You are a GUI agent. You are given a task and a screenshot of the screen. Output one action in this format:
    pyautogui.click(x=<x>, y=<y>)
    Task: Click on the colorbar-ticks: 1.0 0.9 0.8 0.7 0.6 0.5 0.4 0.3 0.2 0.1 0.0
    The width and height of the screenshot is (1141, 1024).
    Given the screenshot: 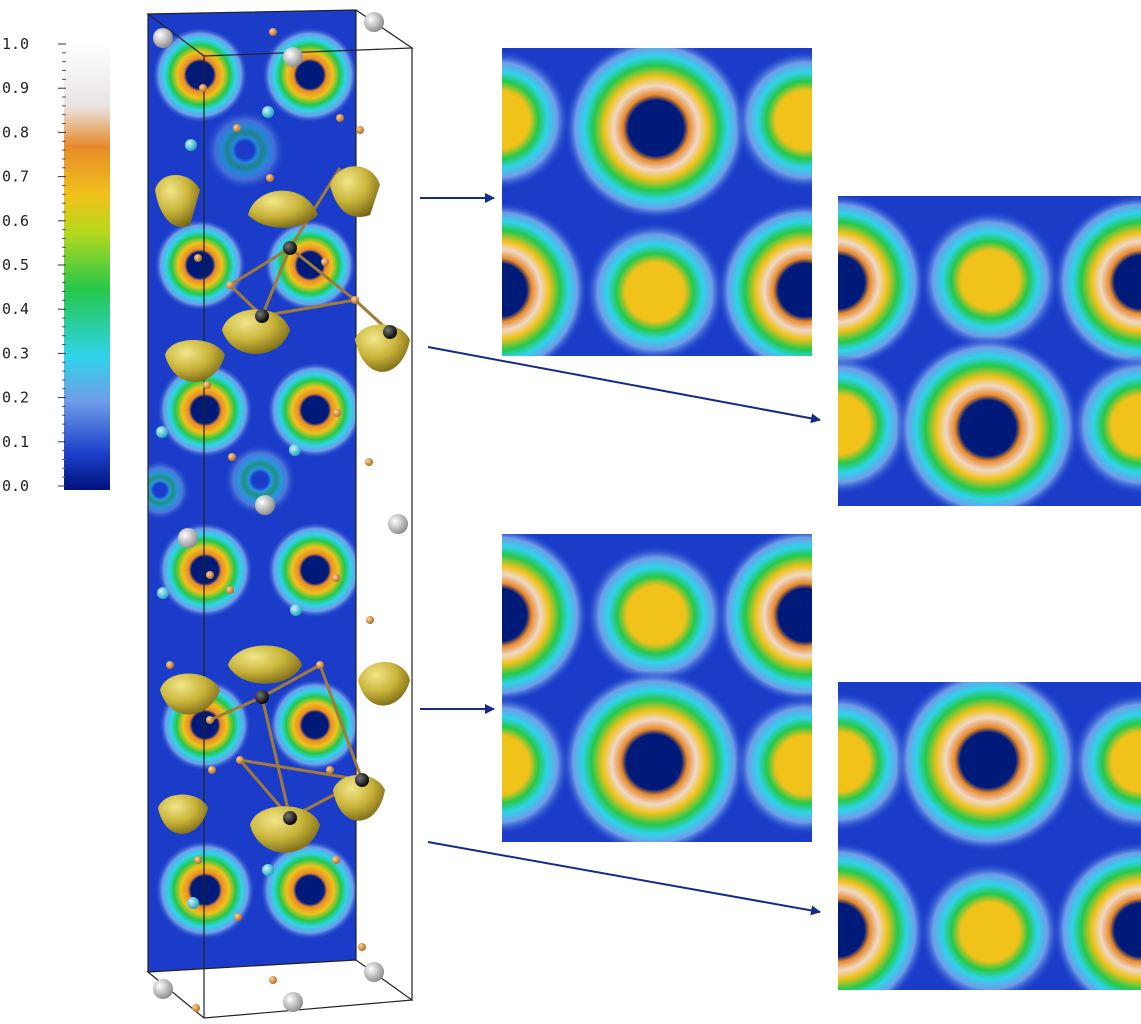 What is the action you would take?
    pyautogui.click(x=34, y=265)
    